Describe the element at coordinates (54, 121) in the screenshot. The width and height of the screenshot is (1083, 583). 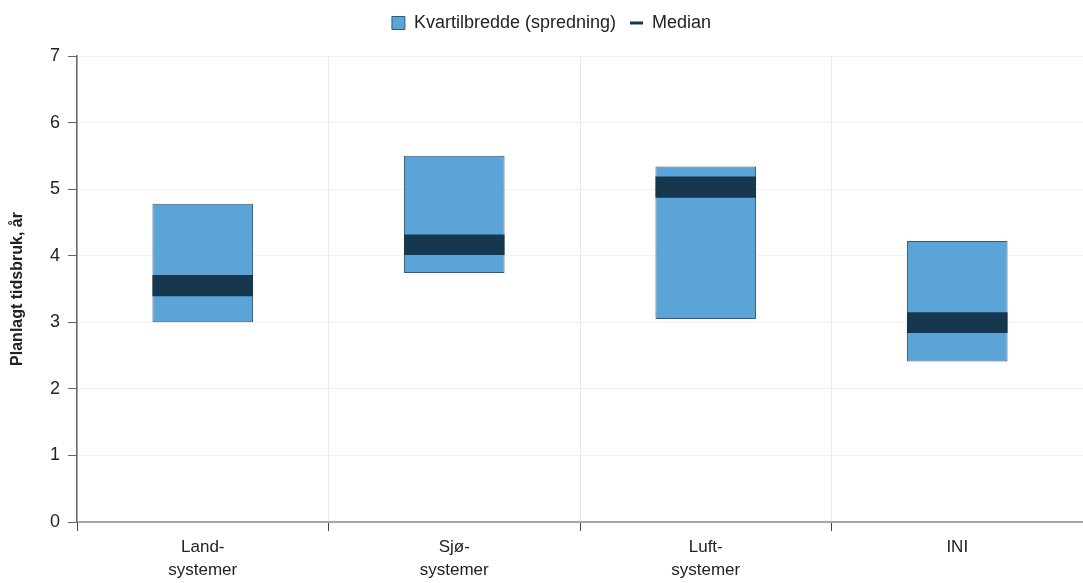
I see `y-tick-label: 6` at that location.